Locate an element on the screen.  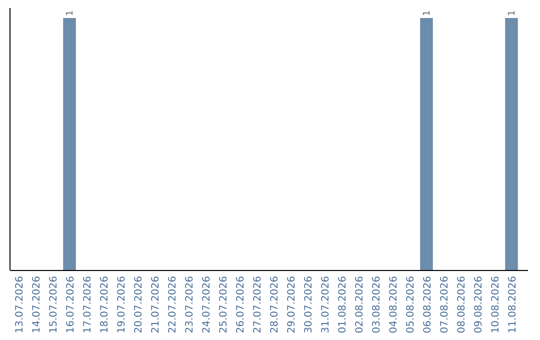
x-tick-label: 21.07.2026 is located at coordinates (156, 305).